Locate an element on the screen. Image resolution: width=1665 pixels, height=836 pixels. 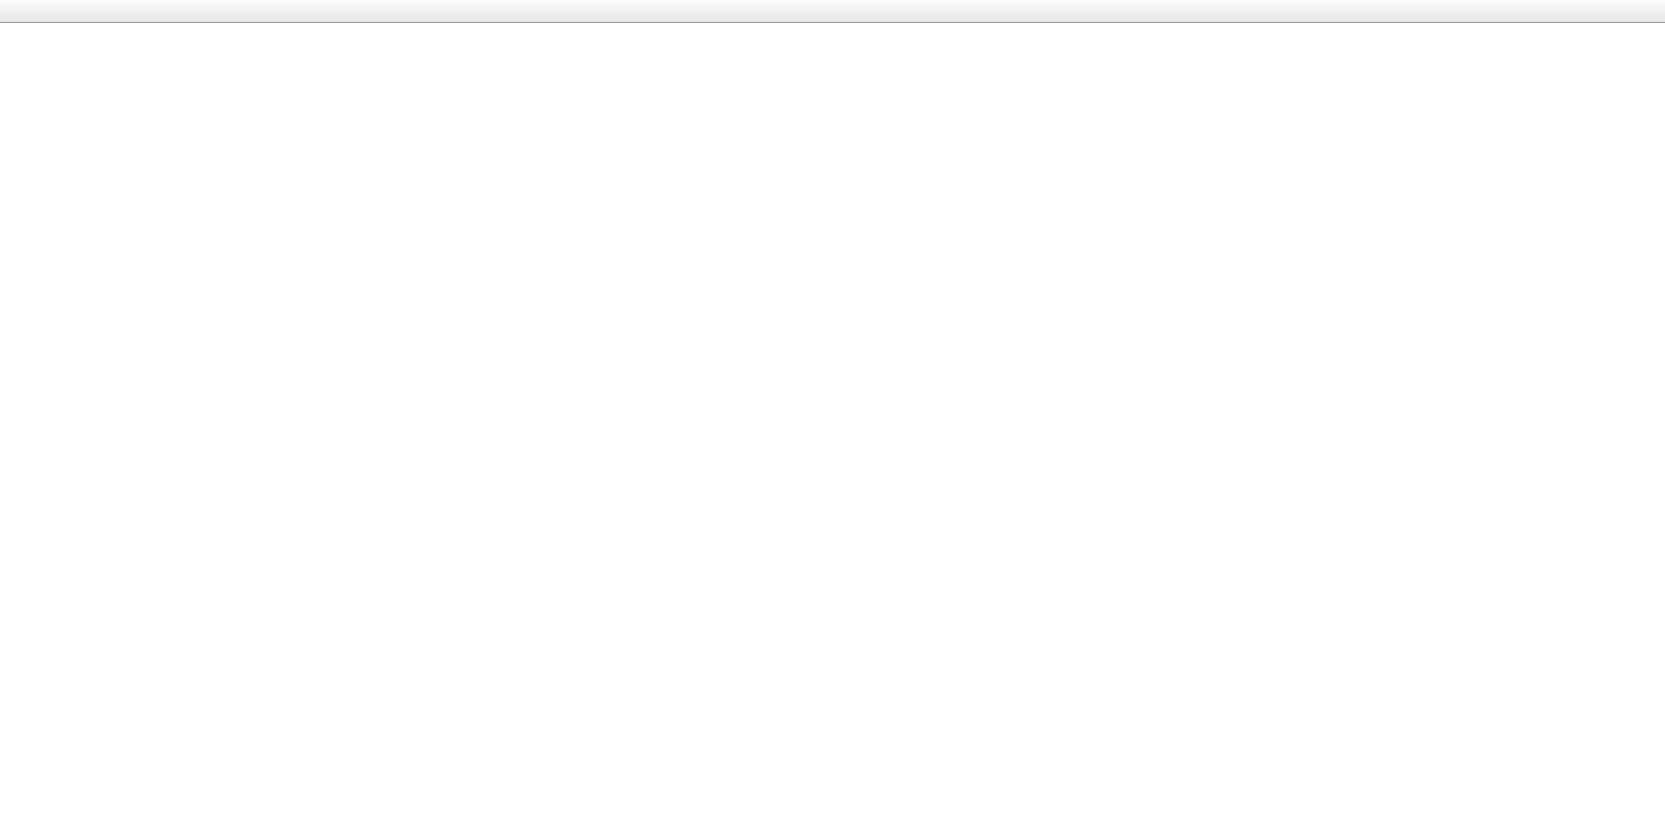
macd-panel-label is located at coordinates (11, 597).